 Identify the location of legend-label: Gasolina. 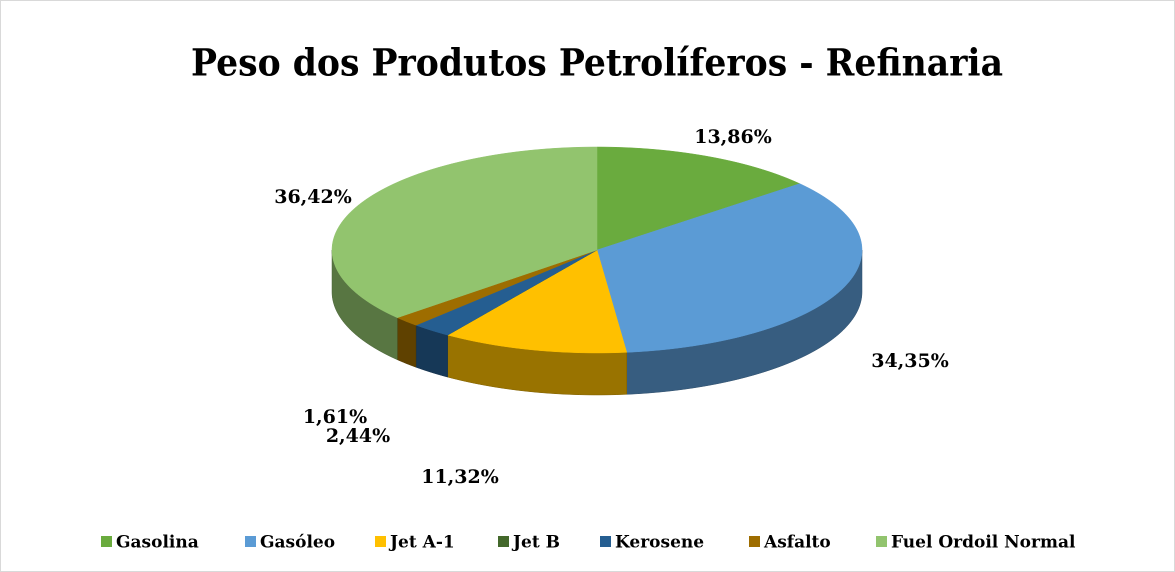
(157, 543).